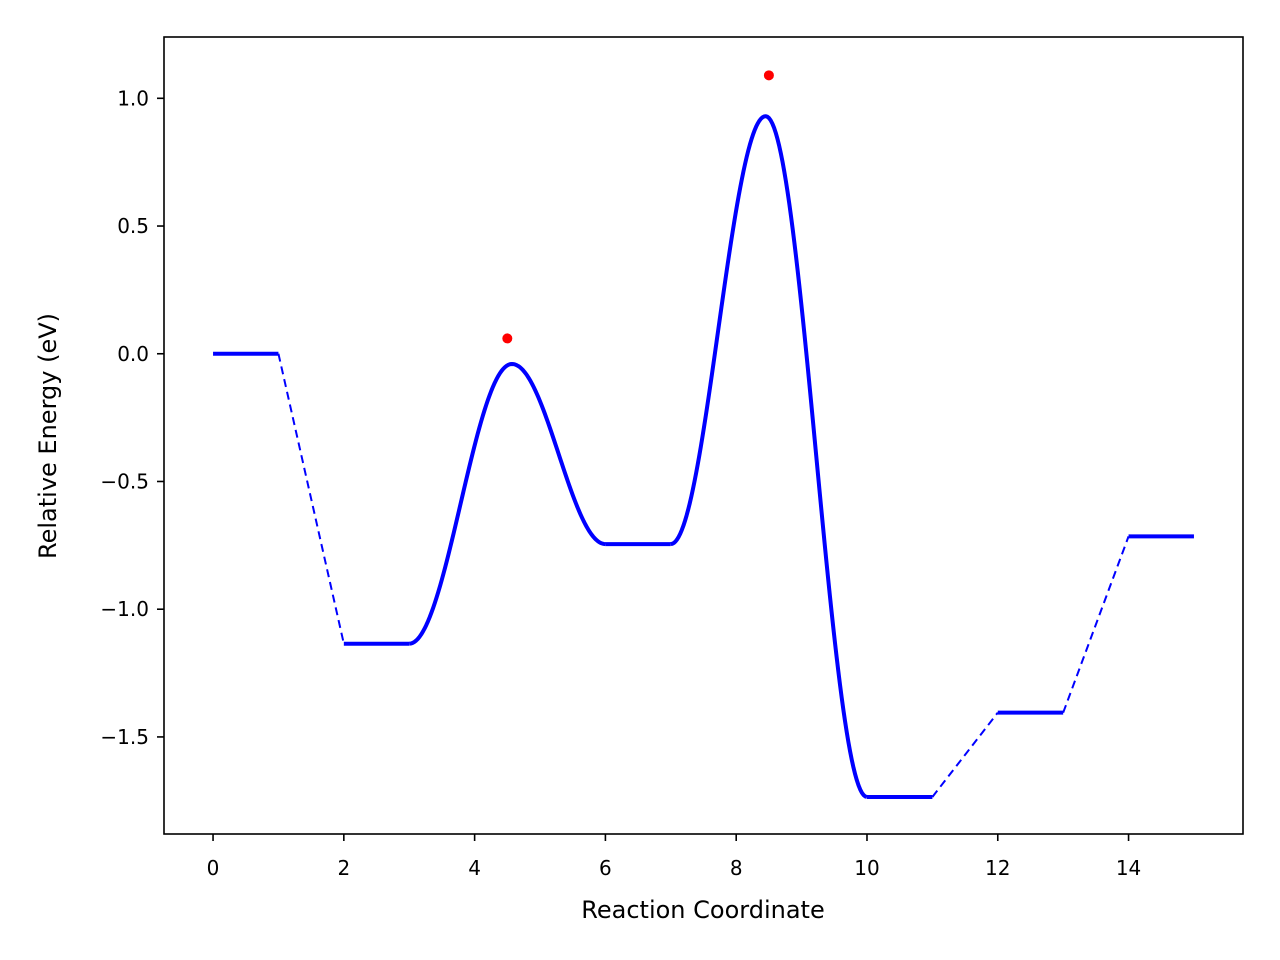 This screenshot has width=1280, height=960. Describe the element at coordinates (213, 868) in the screenshot. I see `x-tick-label-0: 0` at that location.